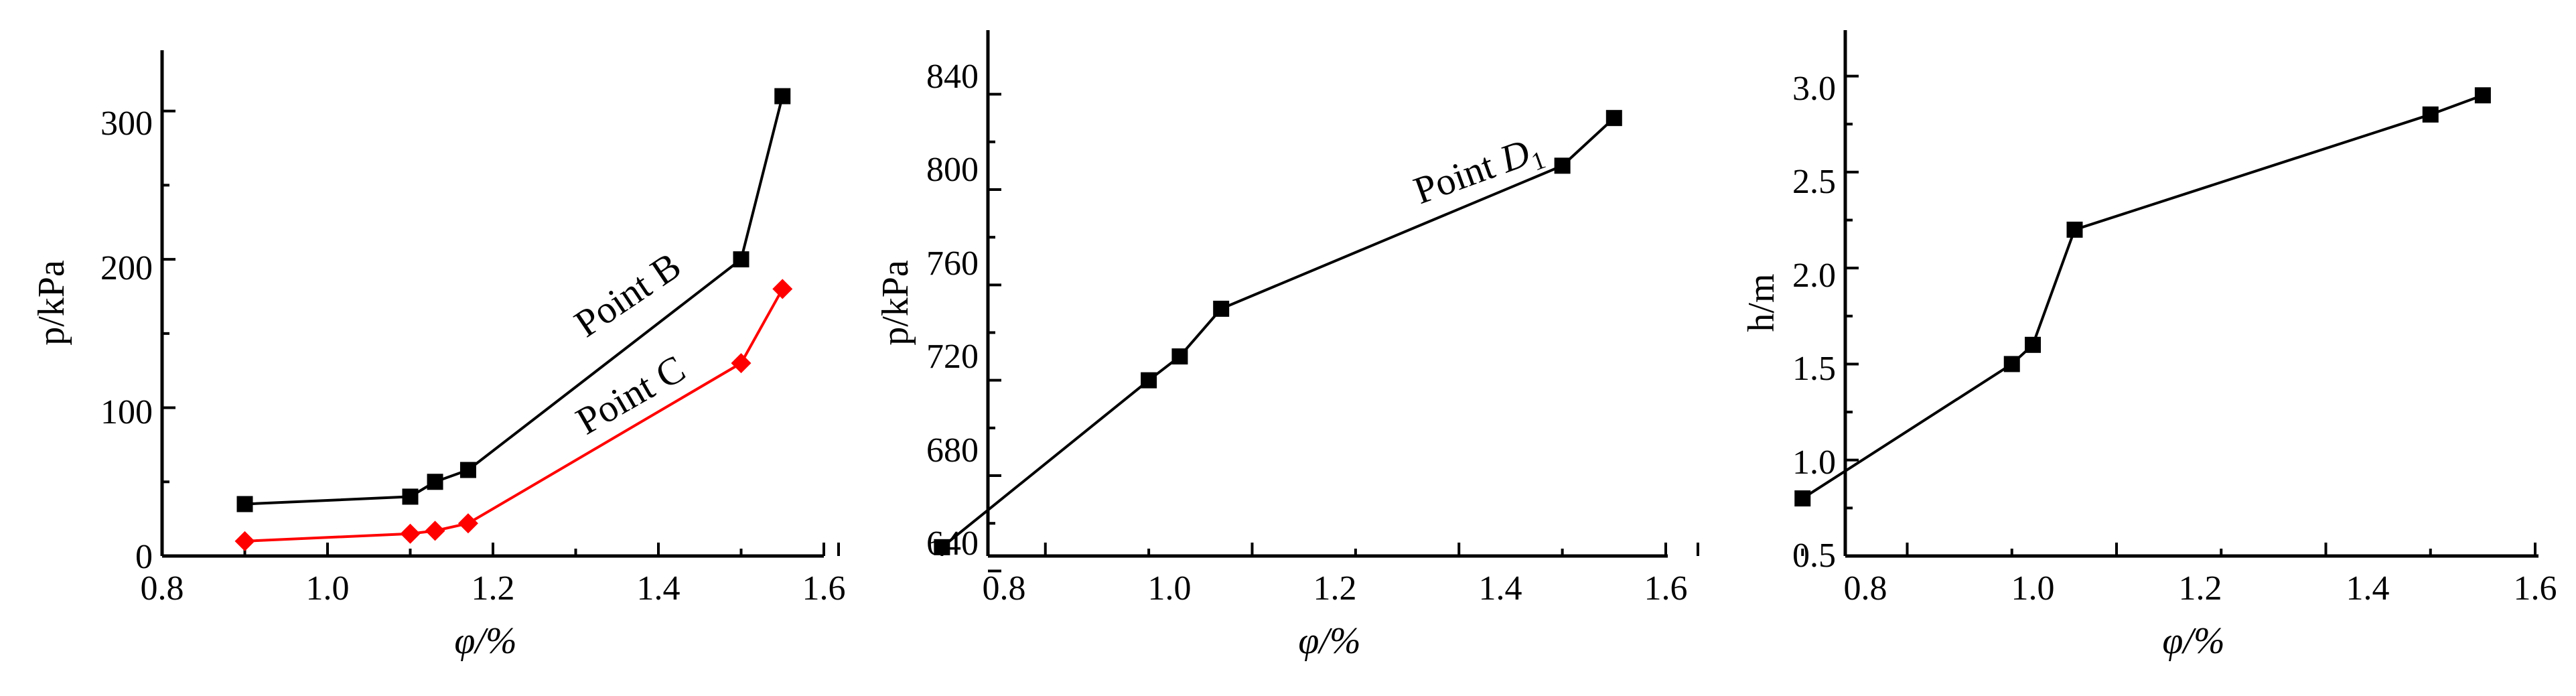 Image resolution: width=2576 pixels, height=696 pixels. What do you see at coordinates (1500, 588) in the screenshot?
I see `p2-xtick-label: 1.4` at bounding box center [1500, 588].